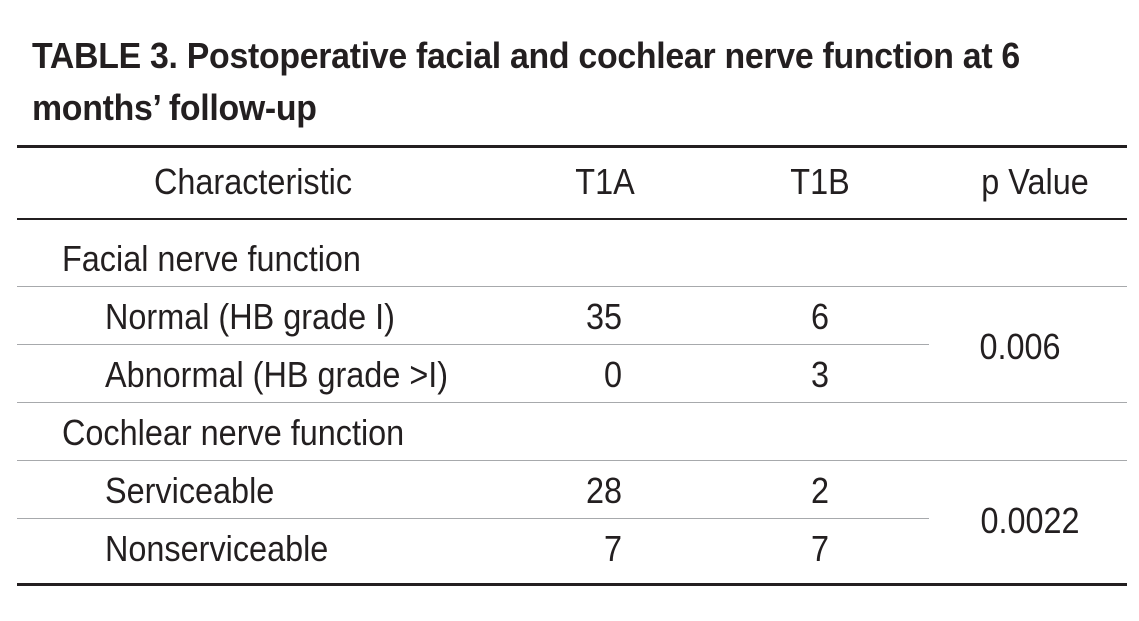 Image resolution: width=1139 pixels, height=621 pixels. Describe the element at coordinates (820, 548) in the screenshot. I see `cell-t1b-nonserviceable: 7` at that location.